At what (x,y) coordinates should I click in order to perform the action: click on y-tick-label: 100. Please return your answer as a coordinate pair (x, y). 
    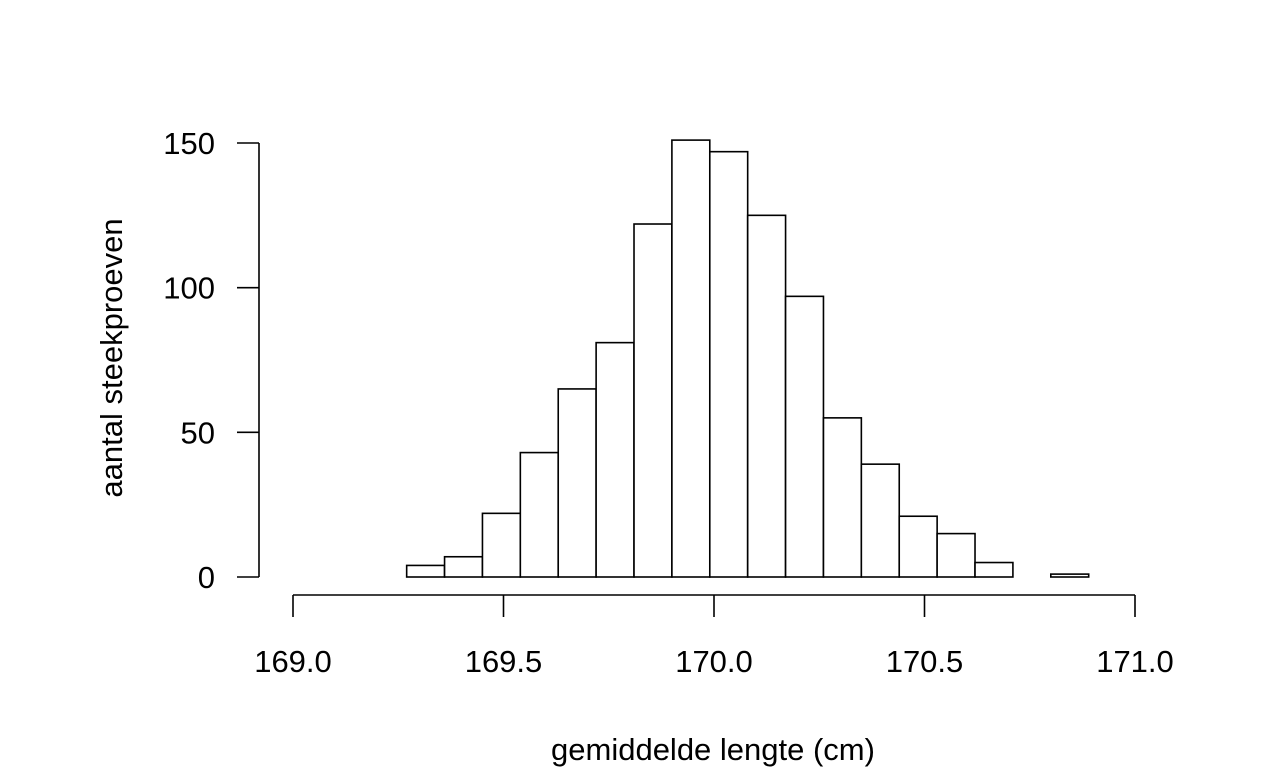
    Looking at the image, I should click on (189, 288).